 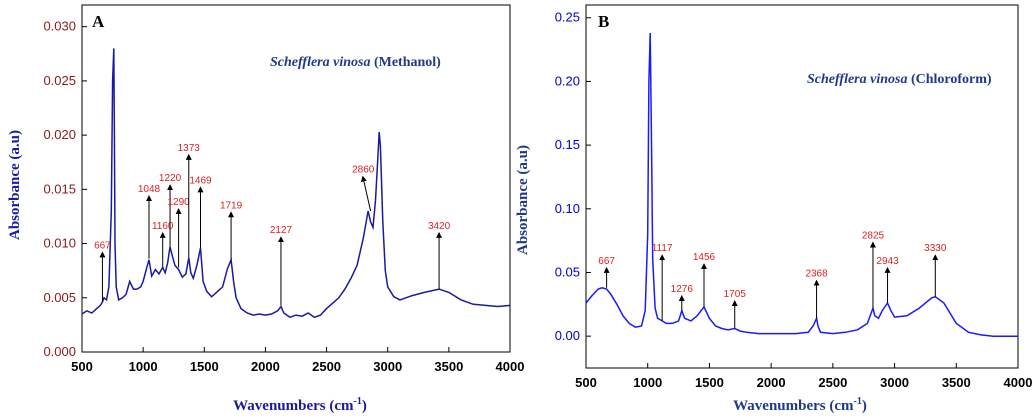 What do you see at coordinates (735, 294) in the screenshot?
I see `peak-label: 1705` at bounding box center [735, 294].